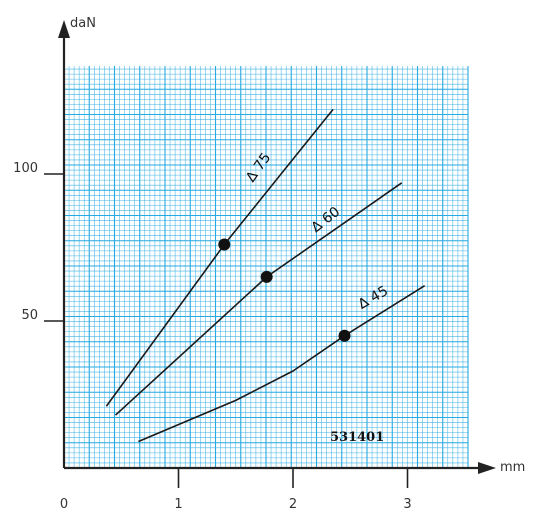 The image size is (541, 510). I want to click on x-tick-label: 3, so click(407, 503).